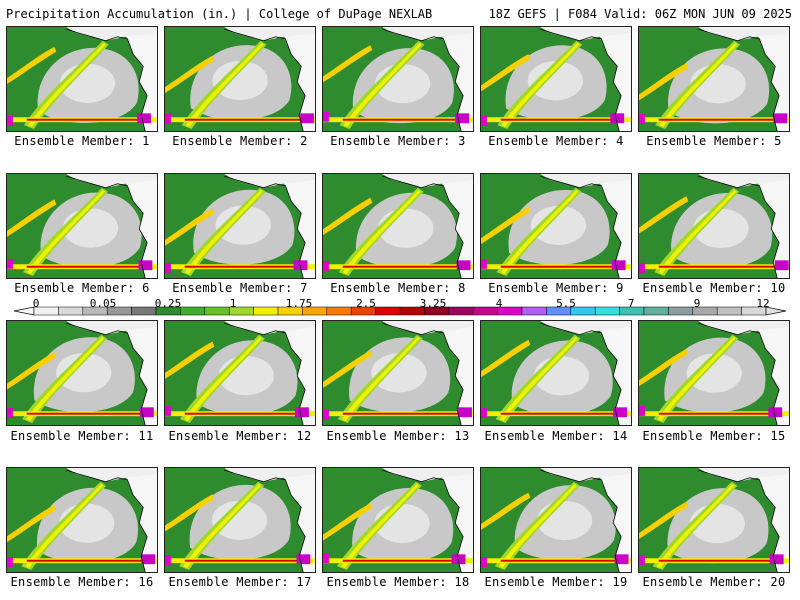 The image size is (800, 600). Describe the element at coordinates (240, 288) in the screenshot. I see `ensemble-member-label: Ensemble Member: 7` at that location.